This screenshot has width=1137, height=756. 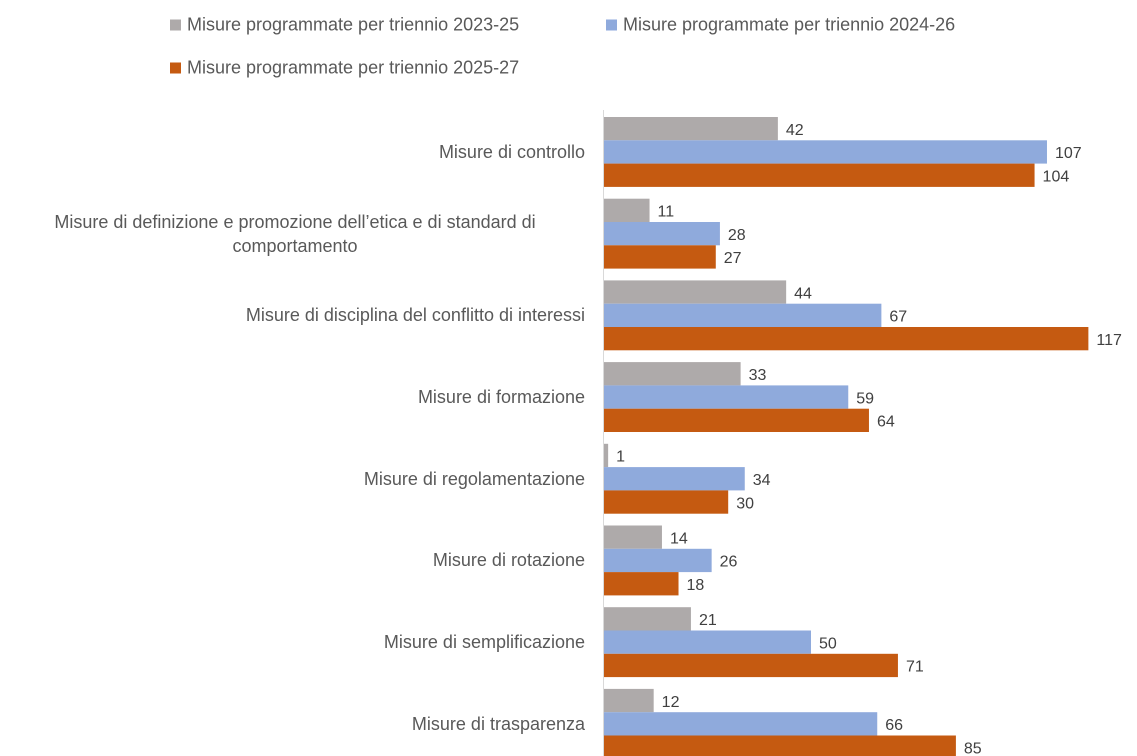 I want to click on value-label: 30, so click(x=745, y=503).